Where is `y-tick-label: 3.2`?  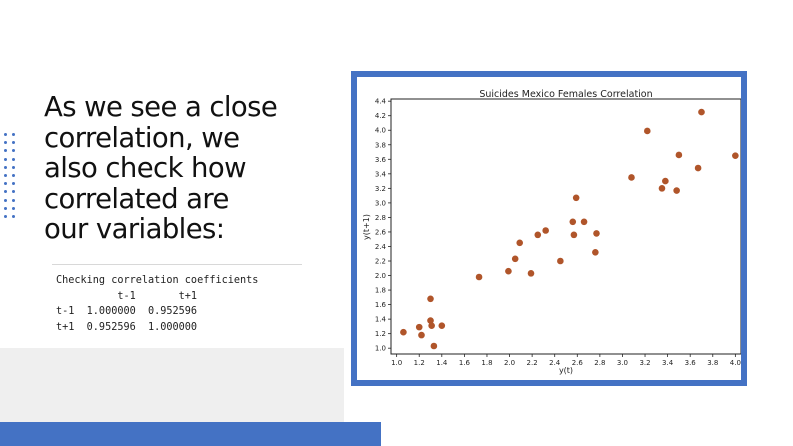
y-tick-label: 3.2 is located at coordinates (380, 189).